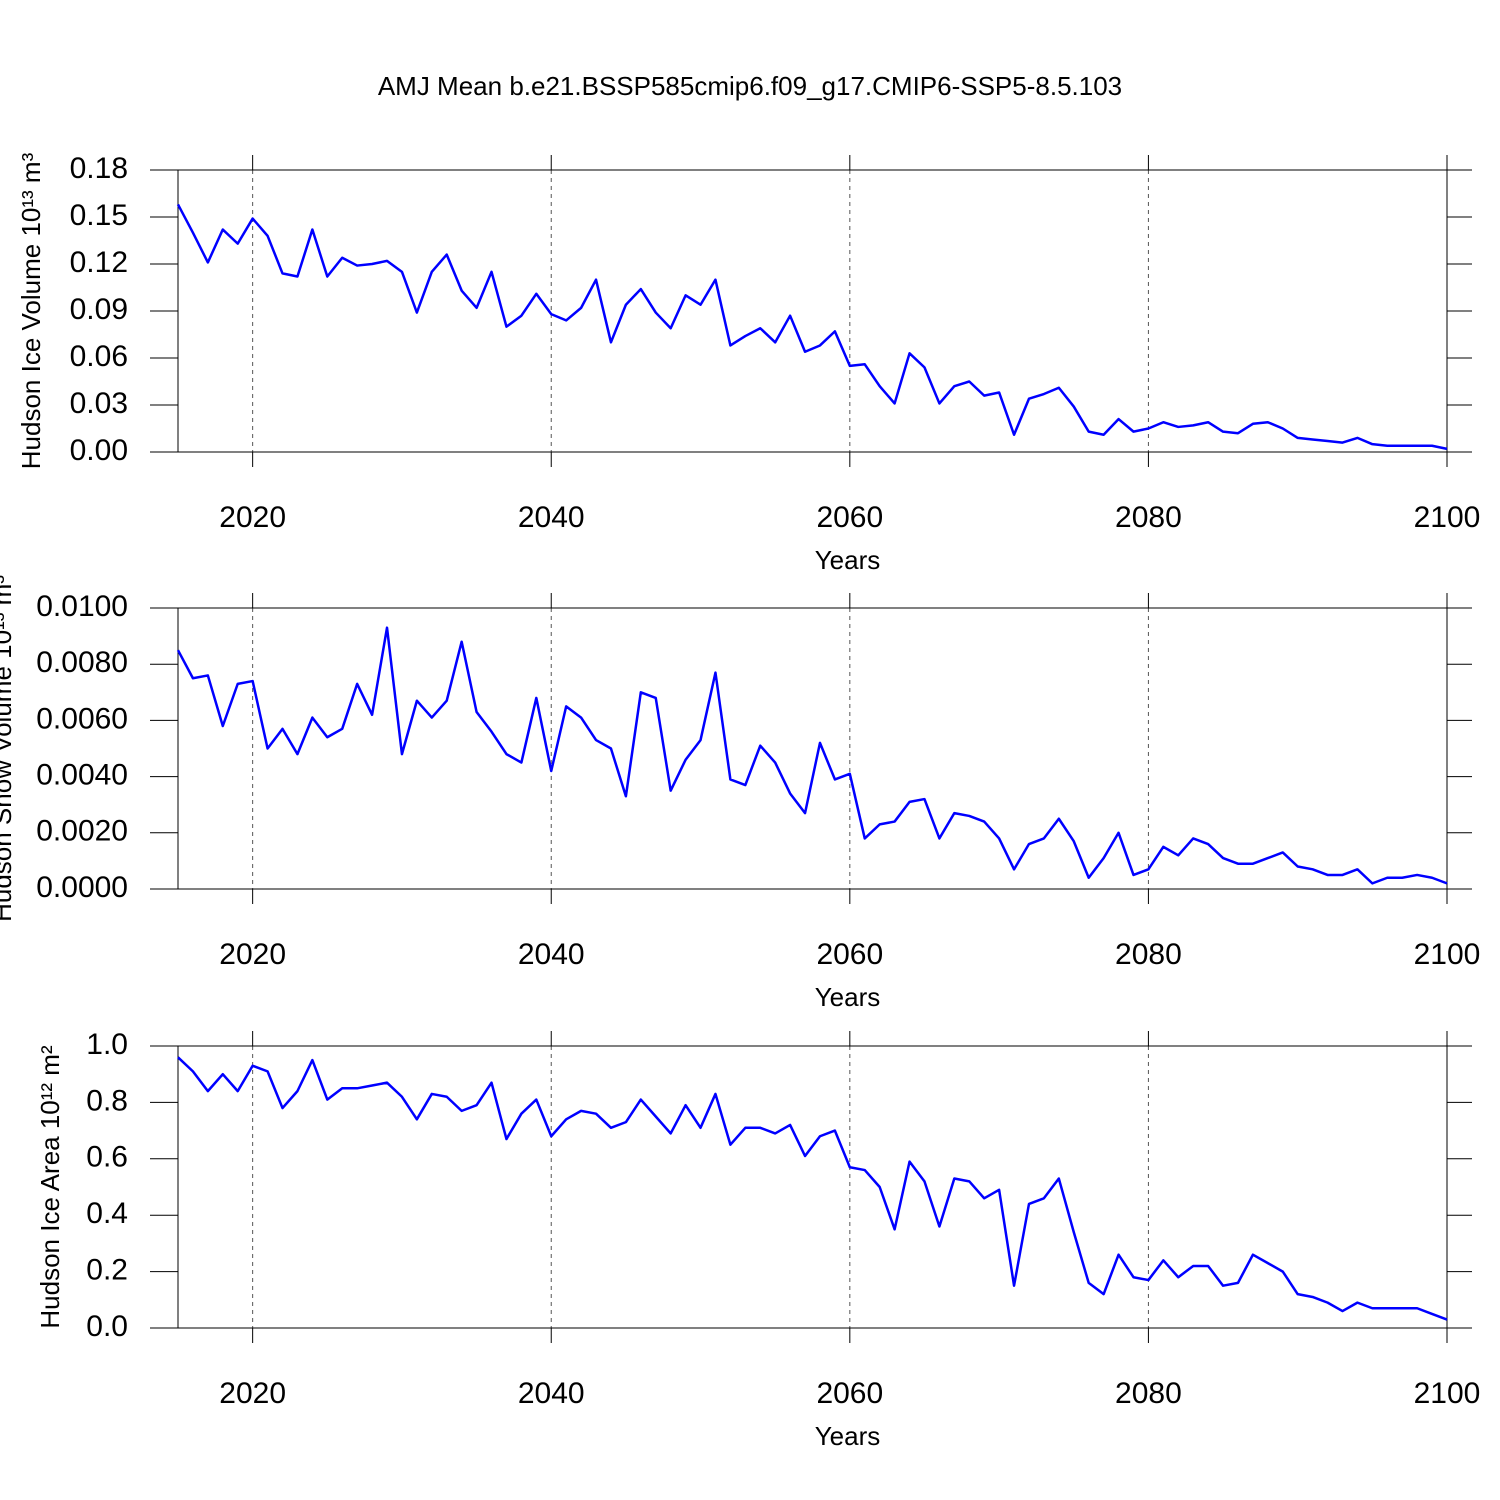  What do you see at coordinates (99, 403) in the screenshot?
I see `y-tick-label: 0.03` at bounding box center [99, 403].